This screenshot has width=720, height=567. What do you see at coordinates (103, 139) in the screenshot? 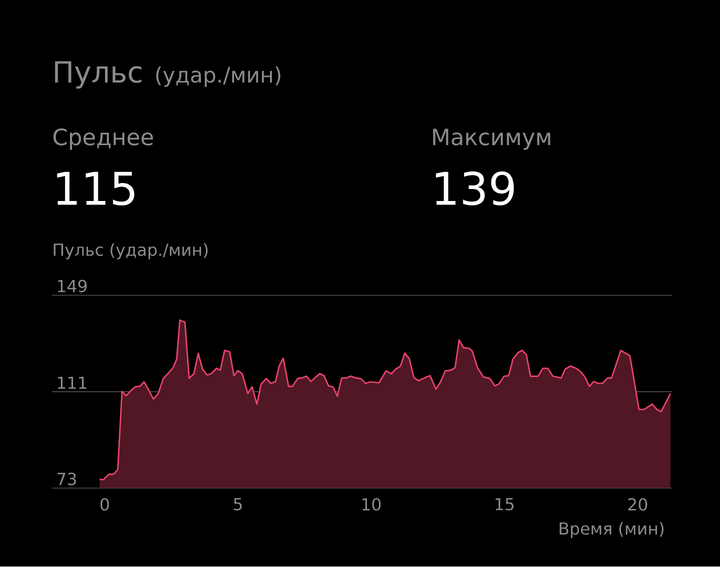
I see `text: Среднее` at bounding box center [103, 139].